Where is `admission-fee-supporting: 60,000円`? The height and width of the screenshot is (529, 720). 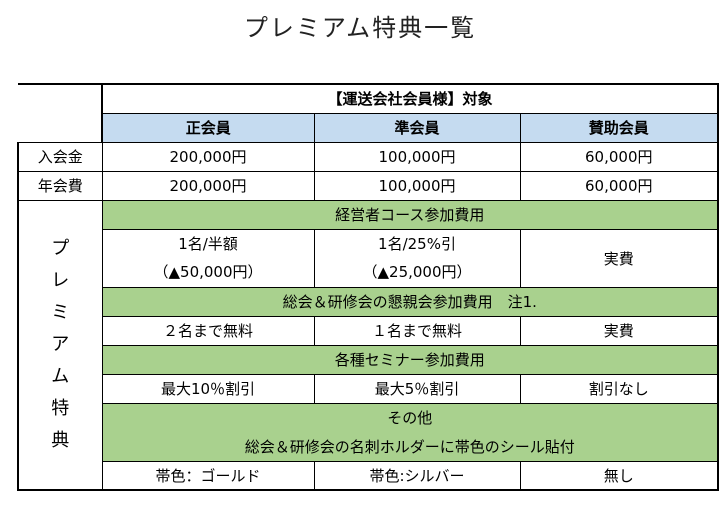
admission-fee-supporting: 60,000円 is located at coordinates (619, 156).